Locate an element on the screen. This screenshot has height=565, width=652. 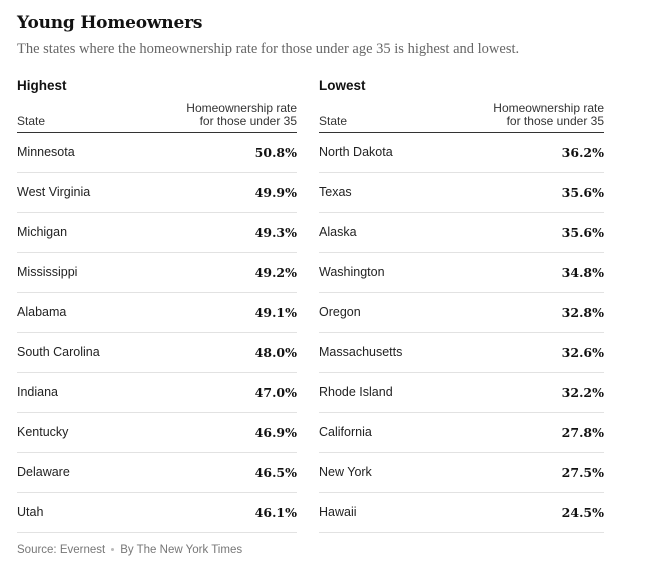
state-cell: Washington is located at coordinates (352, 272).